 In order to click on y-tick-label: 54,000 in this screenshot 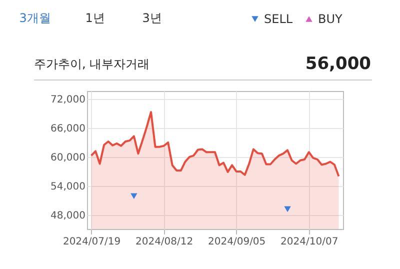, I will do `click(68, 186)`.